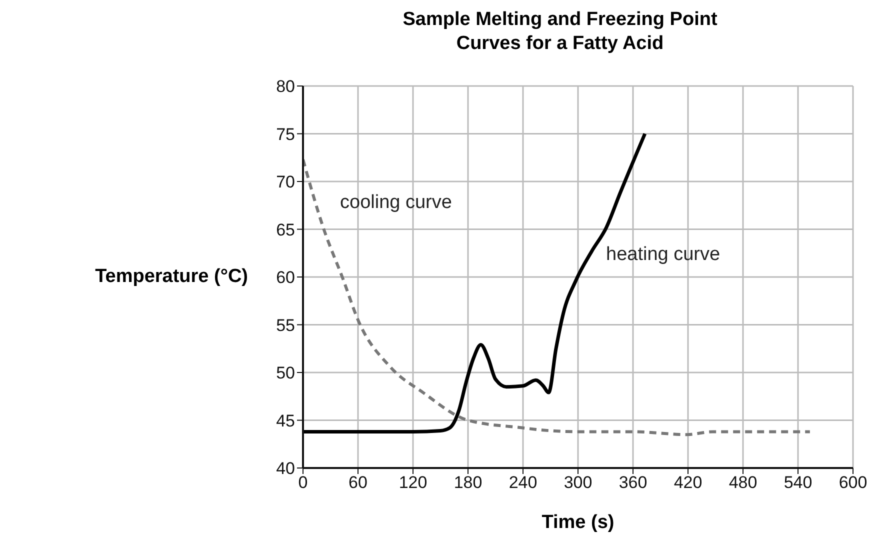  I want to click on x-tick-label: 120, so click(413, 482).